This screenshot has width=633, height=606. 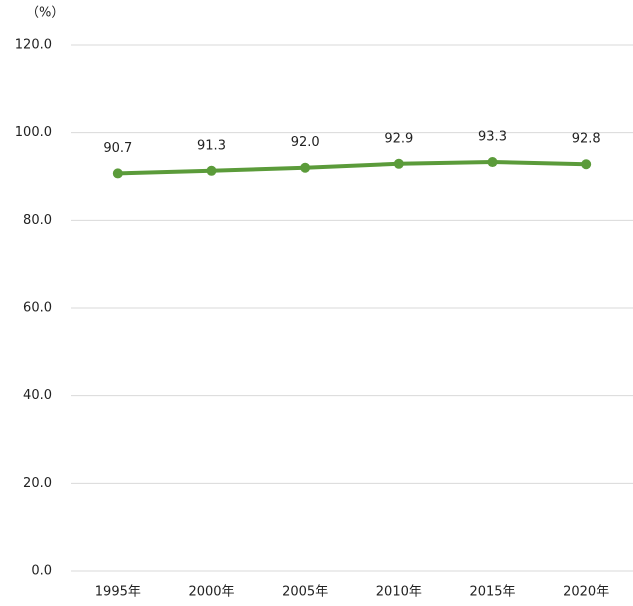 I want to click on x-tick-label: 1995年, so click(x=118, y=592).